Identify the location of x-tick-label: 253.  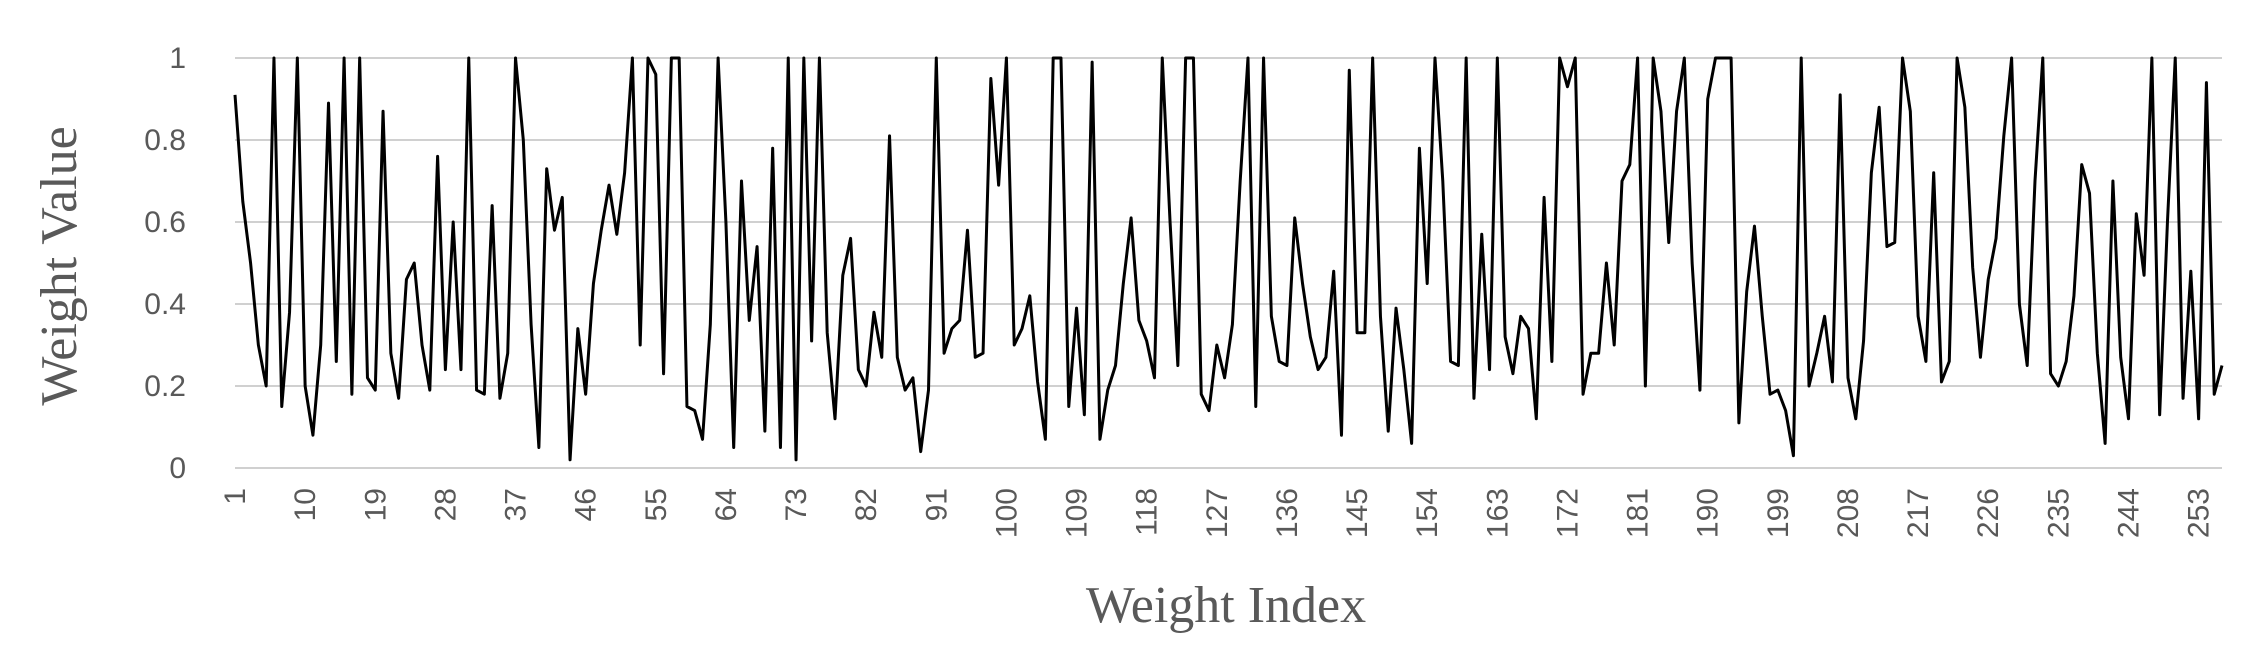
(2199, 513).